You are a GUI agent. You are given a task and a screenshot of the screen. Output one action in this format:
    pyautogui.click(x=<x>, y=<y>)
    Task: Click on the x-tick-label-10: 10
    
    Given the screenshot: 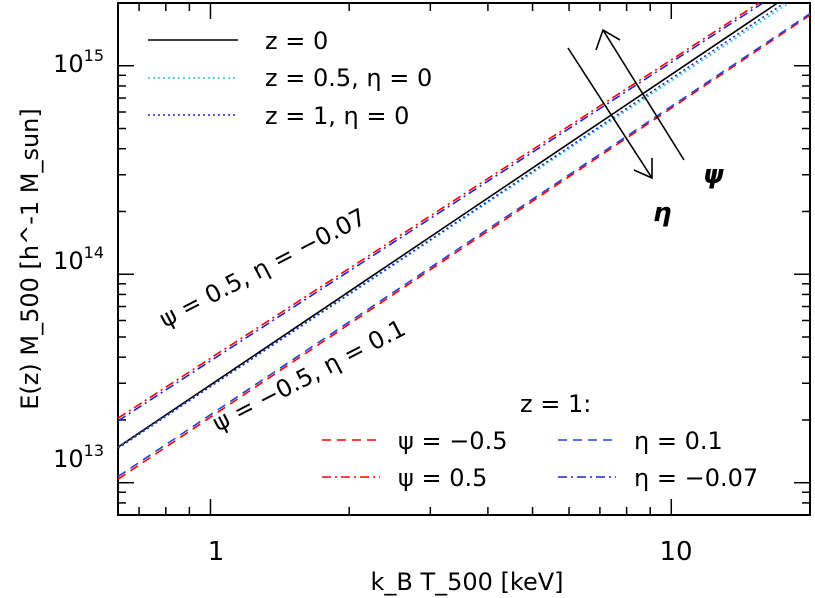 What is the action you would take?
    pyautogui.click(x=675, y=552)
    